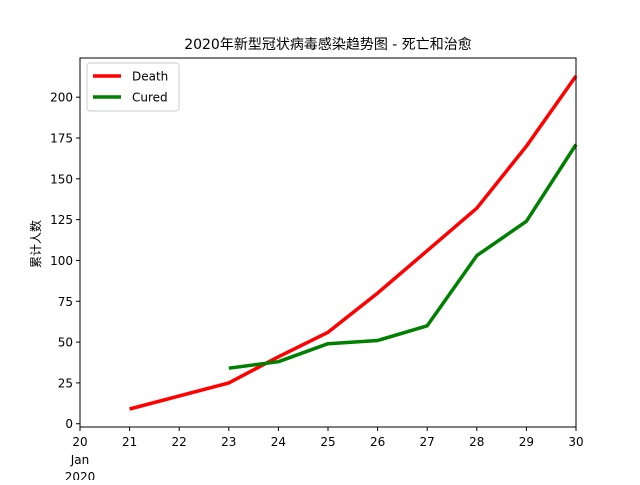 Image resolution: width=640 pixels, height=485 pixels. What do you see at coordinates (79, 442) in the screenshot?
I see `x-tick-label: 20` at bounding box center [79, 442].